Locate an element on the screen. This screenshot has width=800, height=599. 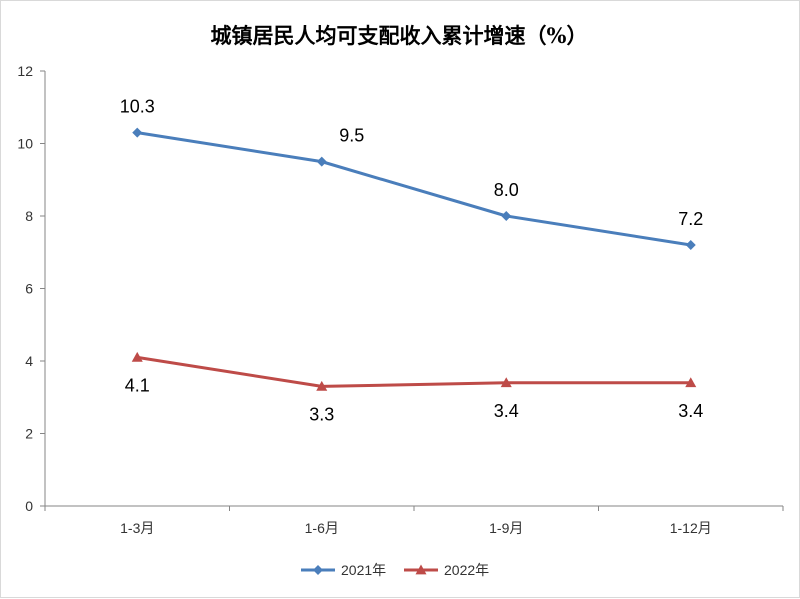
data-label: 8.0 is located at coordinates (506, 190).